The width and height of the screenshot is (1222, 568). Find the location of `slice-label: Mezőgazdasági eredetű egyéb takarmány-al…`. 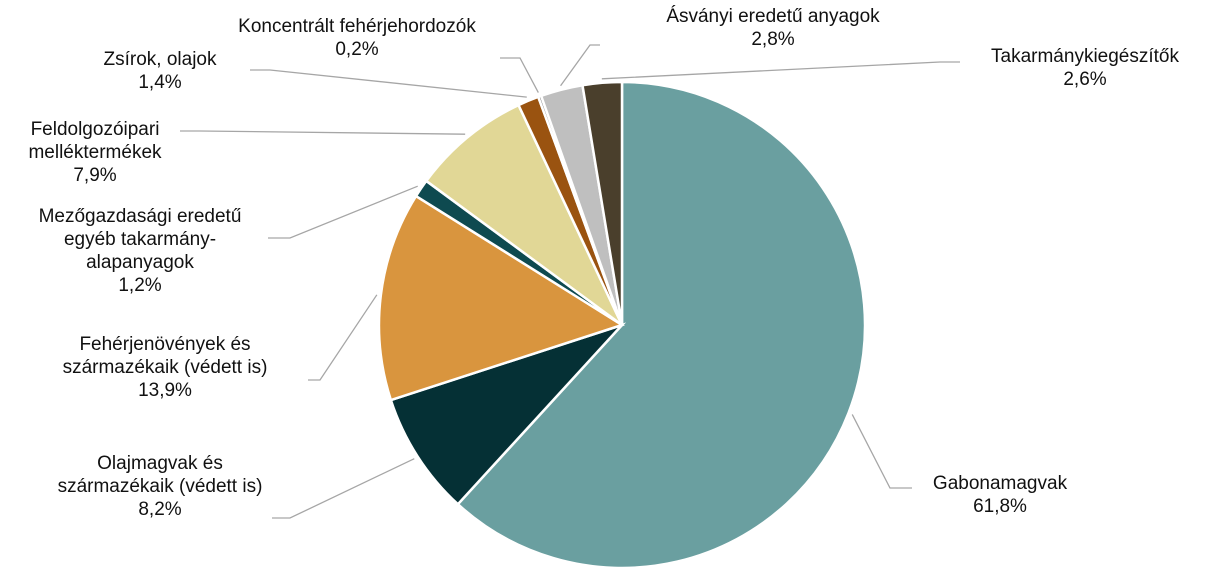

slice-label: Mezőgazdasági eredetű egyéb takarmány-al… is located at coordinates (140, 251).